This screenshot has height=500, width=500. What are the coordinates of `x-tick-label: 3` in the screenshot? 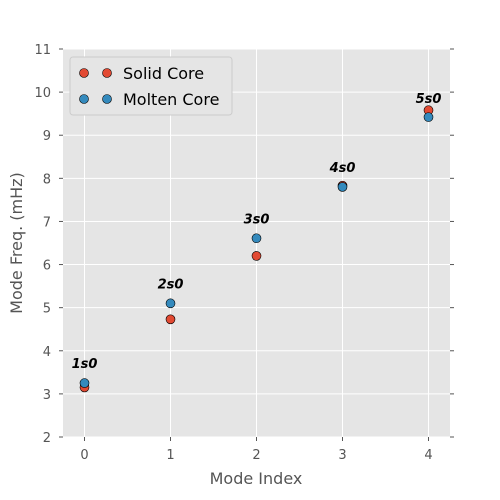 It's located at (342, 455).